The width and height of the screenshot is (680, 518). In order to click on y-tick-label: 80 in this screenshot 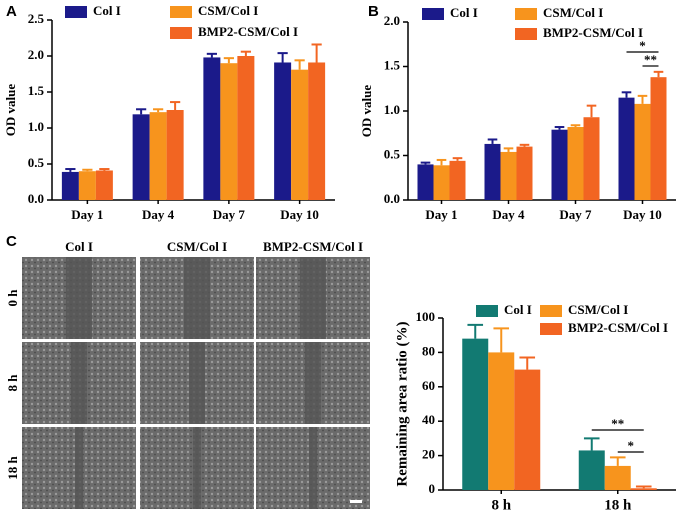, I will do `click(428, 350)`.